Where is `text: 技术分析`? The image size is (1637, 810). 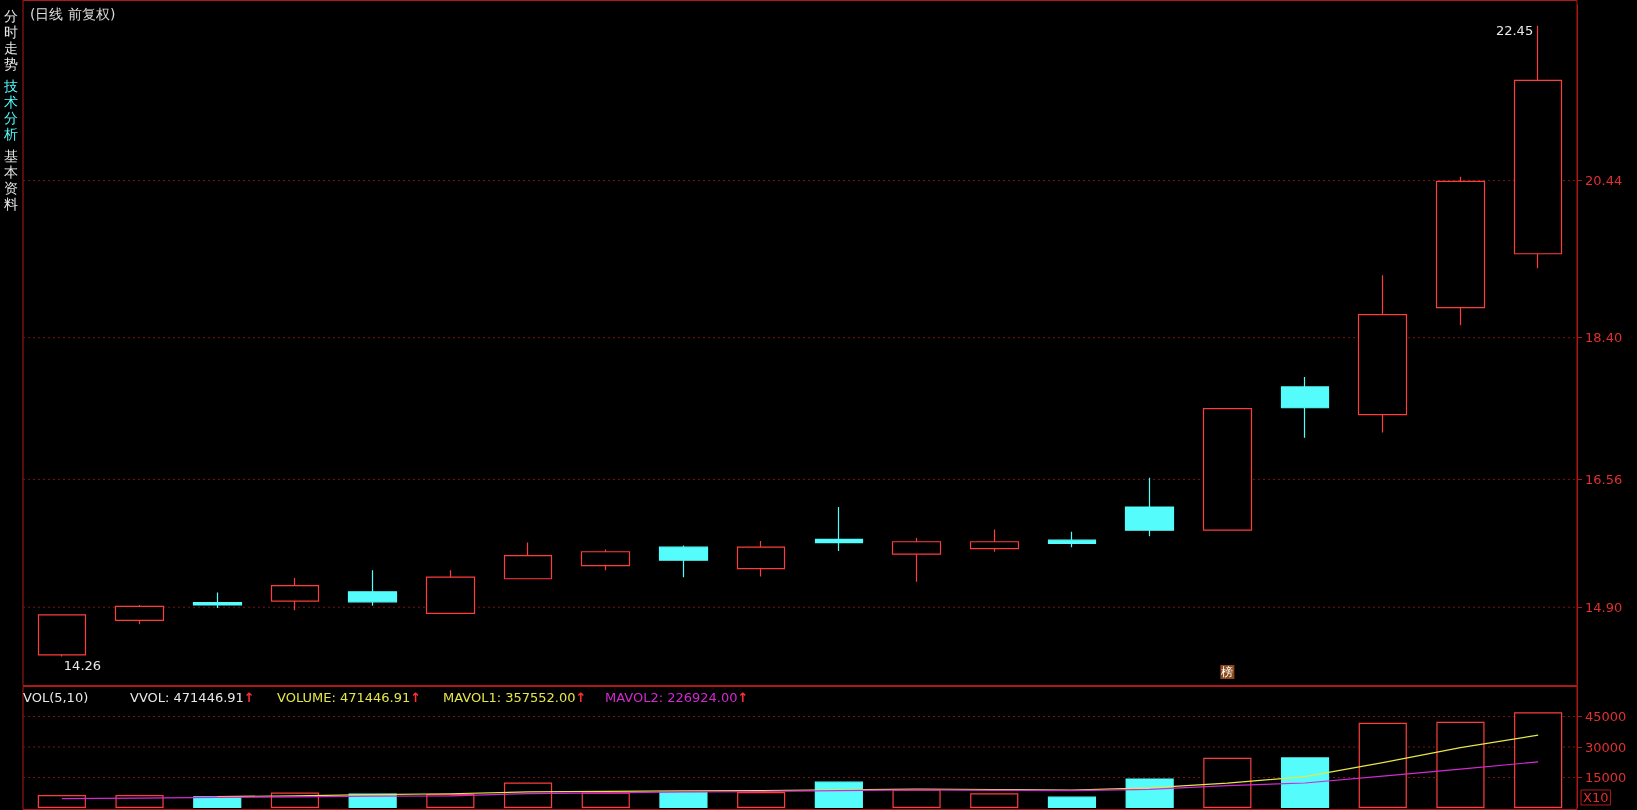 text: 技术分析 is located at coordinates (10, 110).